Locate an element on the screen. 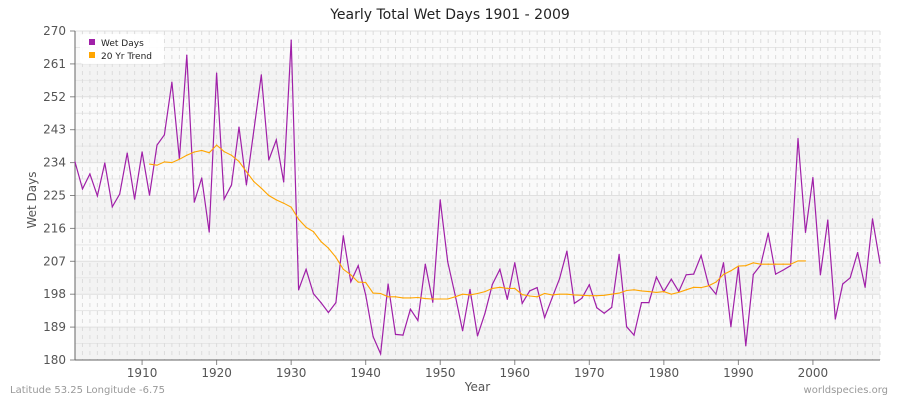 The width and height of the screenshot is (900, 400). legend-swatch is located at coordinates (92, 55).